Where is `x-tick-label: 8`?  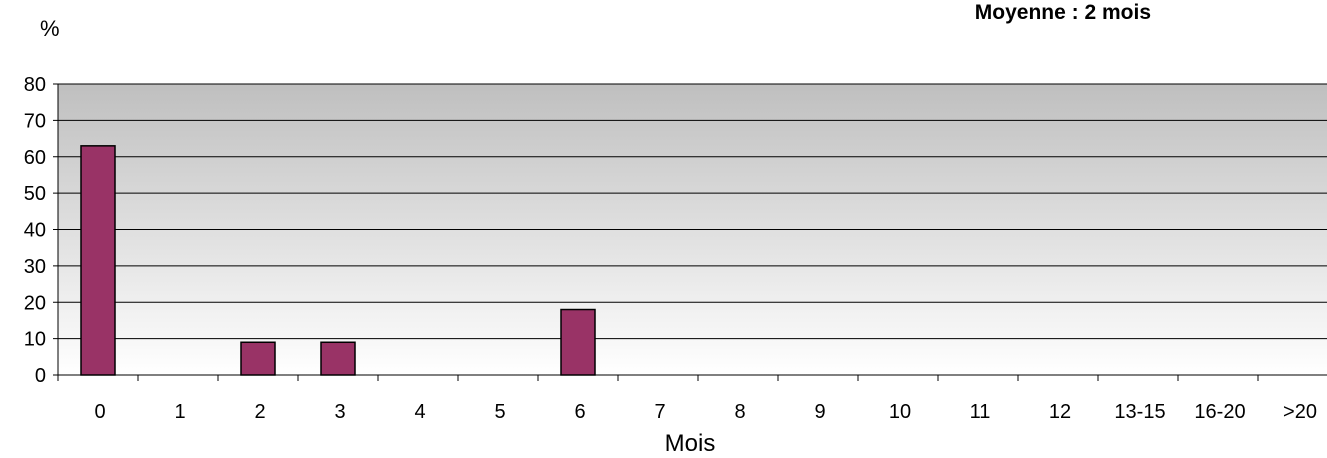
x-tick-label: 8 is located at coordinates (739, 412).